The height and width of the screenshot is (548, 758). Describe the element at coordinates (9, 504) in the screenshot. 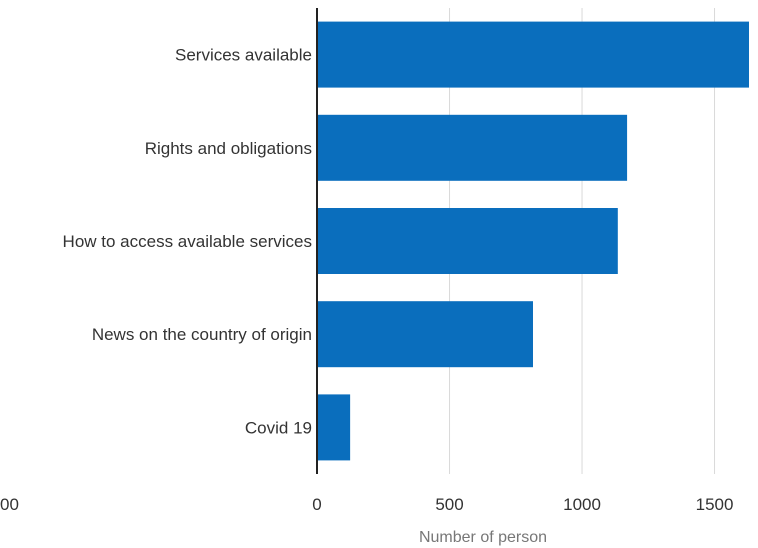

I see `partial-x-tick-label: 00` at that location.